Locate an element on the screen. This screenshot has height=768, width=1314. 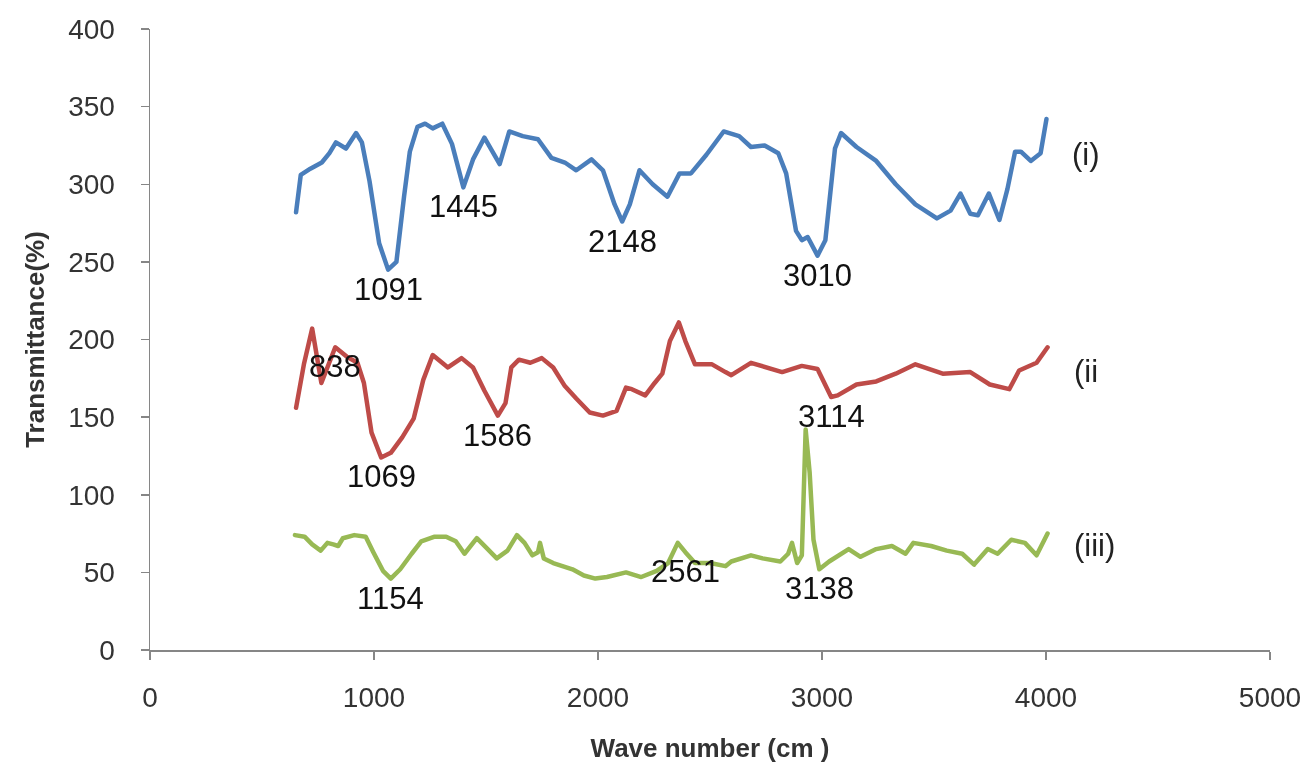
annotation: 1091 is located at coordinates (388, 289).